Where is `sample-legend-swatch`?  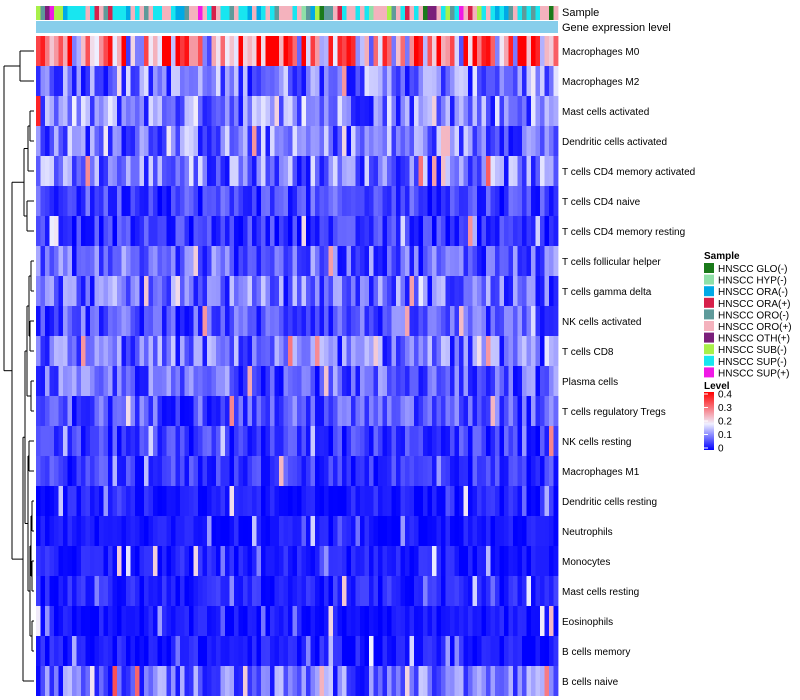 sample-legend-swatch is located at coordinates (709, 337).